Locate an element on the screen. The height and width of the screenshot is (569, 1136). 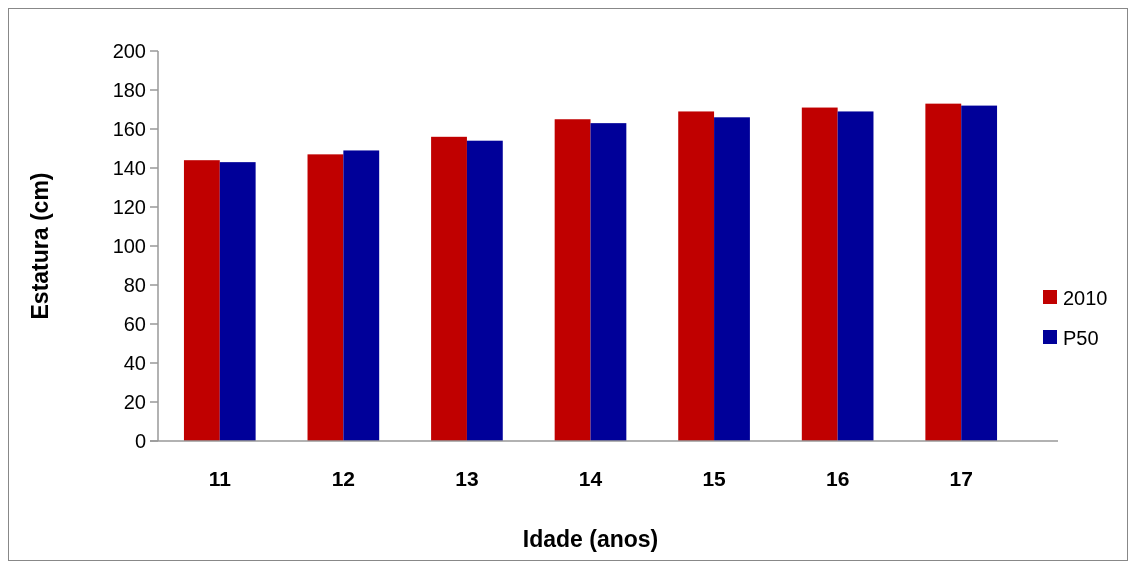
legend-label: 2010 is located at coordinates (1085, 298).